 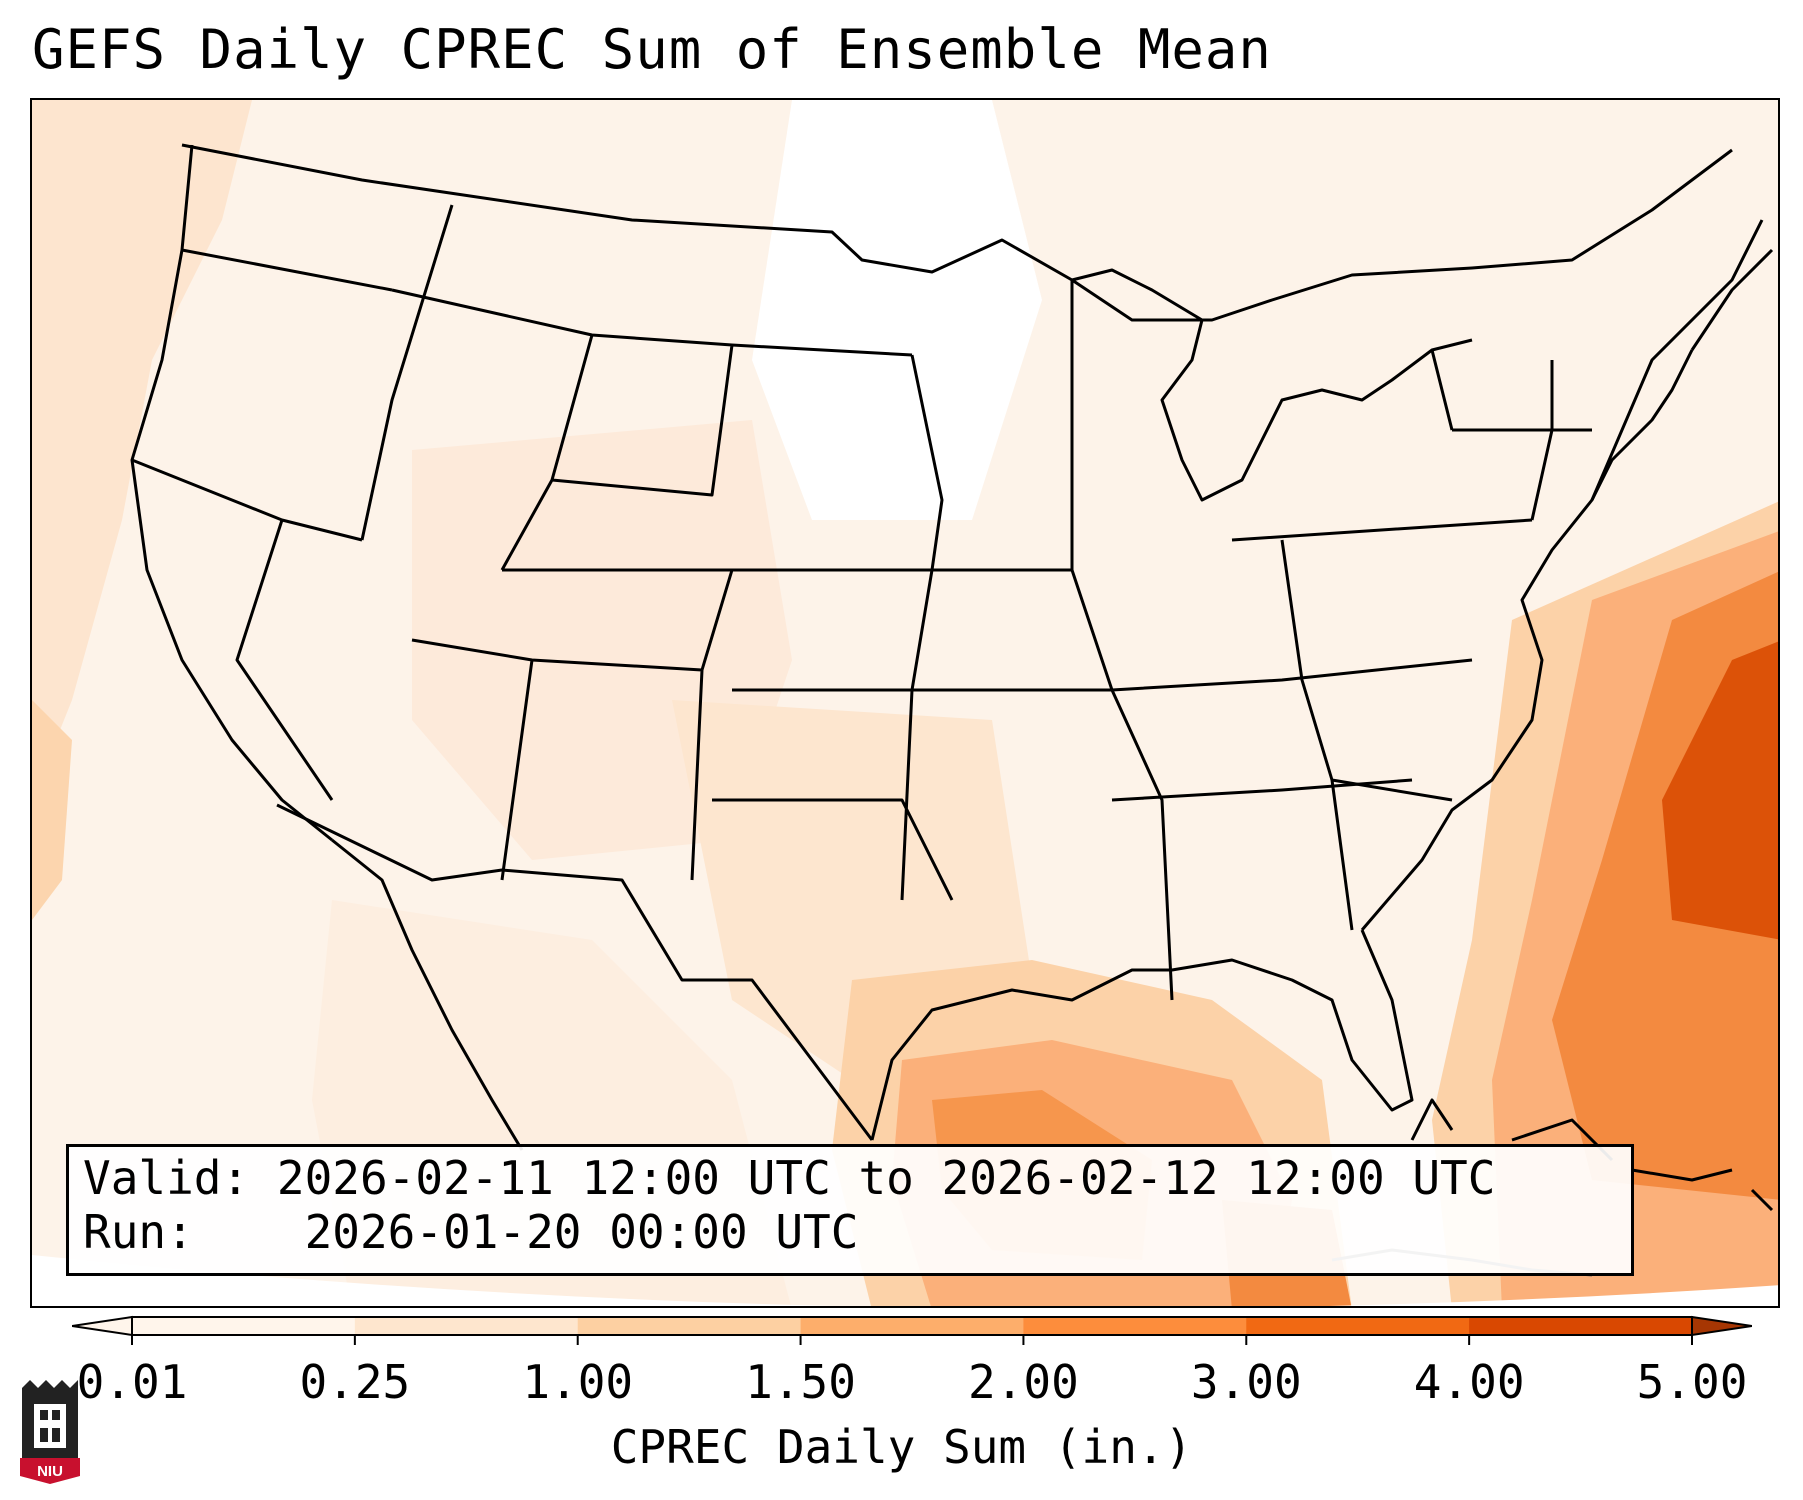 I want to click on run-label: Run:, so click(x=138, y=1232).